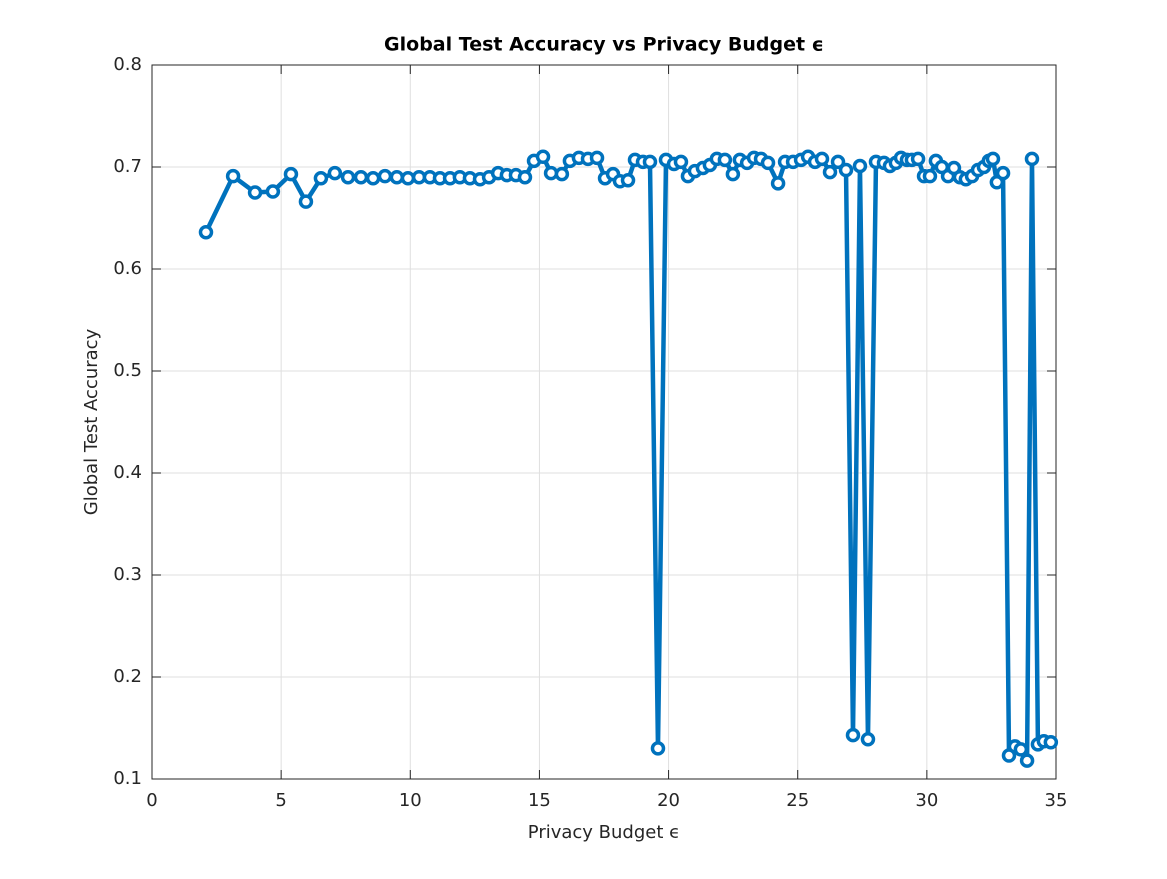 The image size is (1167, 879). What do you see at coordinates (127, 166) in the screenshot?
I see `y-tick-label: 0.7` at bounding box center [127, 166].